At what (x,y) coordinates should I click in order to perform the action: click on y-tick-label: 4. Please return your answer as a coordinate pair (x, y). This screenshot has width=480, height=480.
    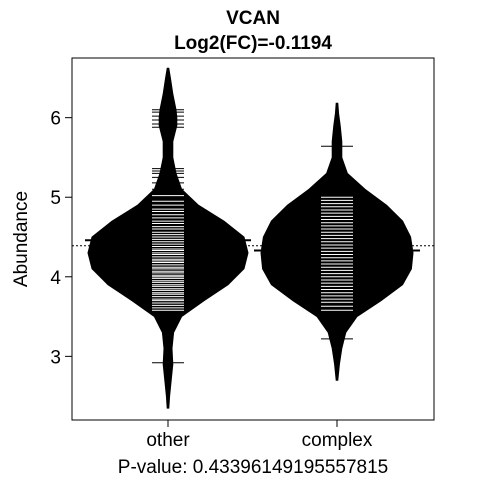
    Looking at the image, I should click on (55, 278).